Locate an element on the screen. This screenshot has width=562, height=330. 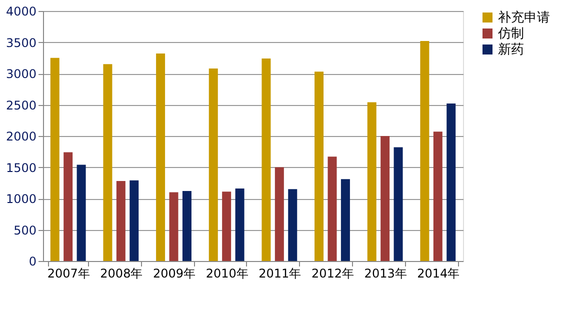
legend-label: 补充申请 is located at coordinates (524, 18).